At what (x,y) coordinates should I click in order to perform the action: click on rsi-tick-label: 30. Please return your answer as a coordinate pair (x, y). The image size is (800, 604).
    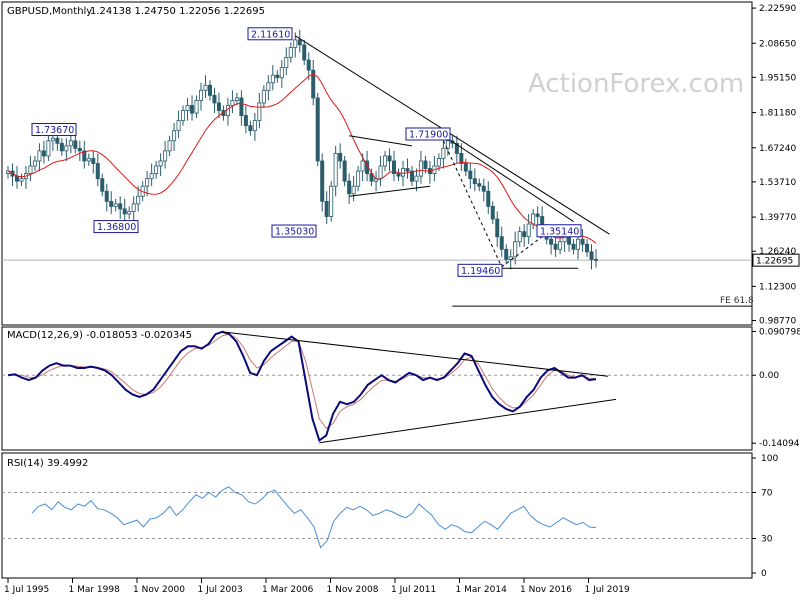
    Looking at the image, I should click on (767, 540).